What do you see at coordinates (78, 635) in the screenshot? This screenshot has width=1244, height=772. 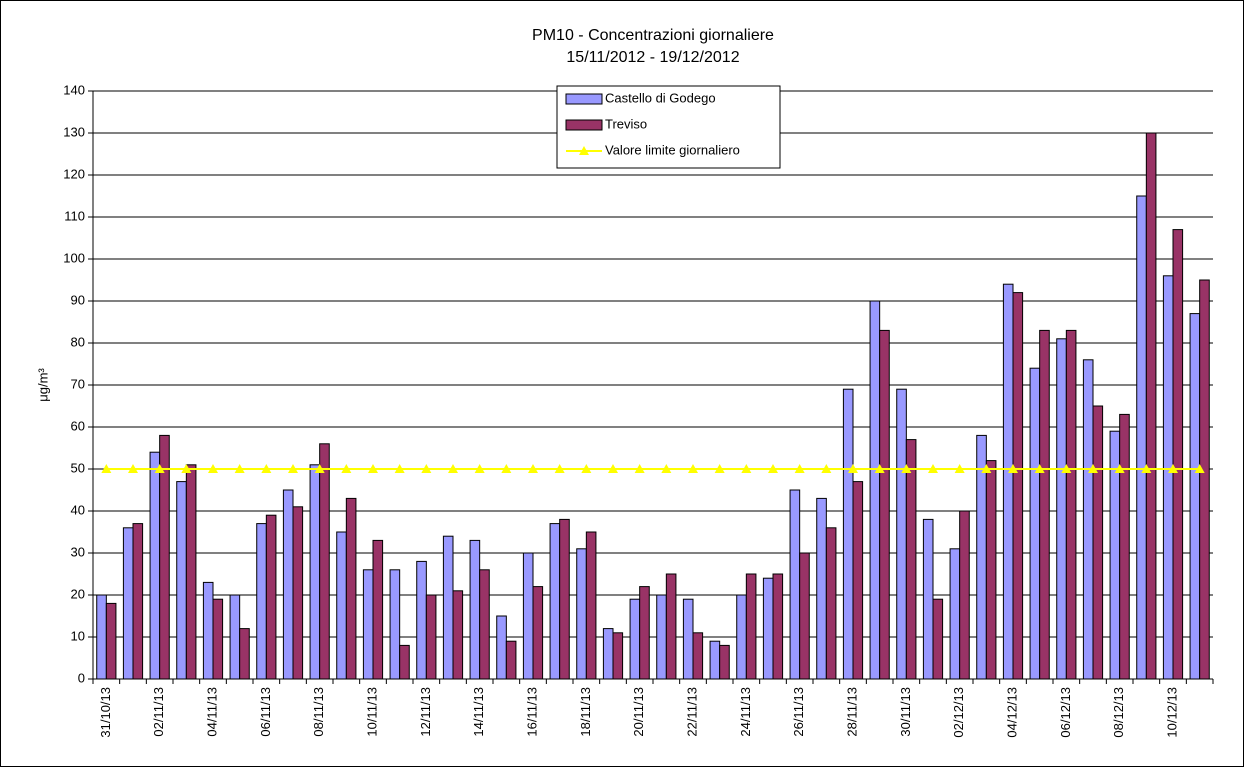 I see `y-tick-label: 10` at bounding box center [78, 635].